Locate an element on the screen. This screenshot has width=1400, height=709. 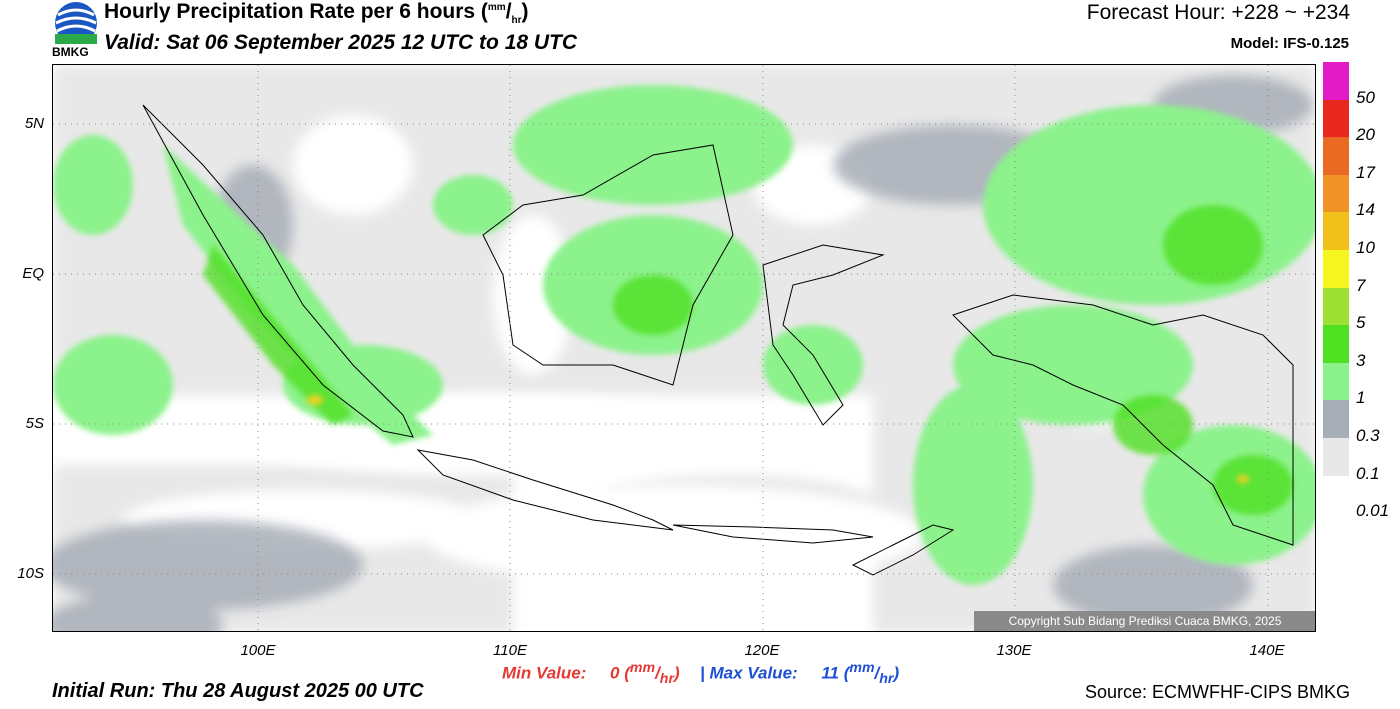
title-text: Hourly Precipitation Rate per 6 hours ( is located at coordinates (296, 11).